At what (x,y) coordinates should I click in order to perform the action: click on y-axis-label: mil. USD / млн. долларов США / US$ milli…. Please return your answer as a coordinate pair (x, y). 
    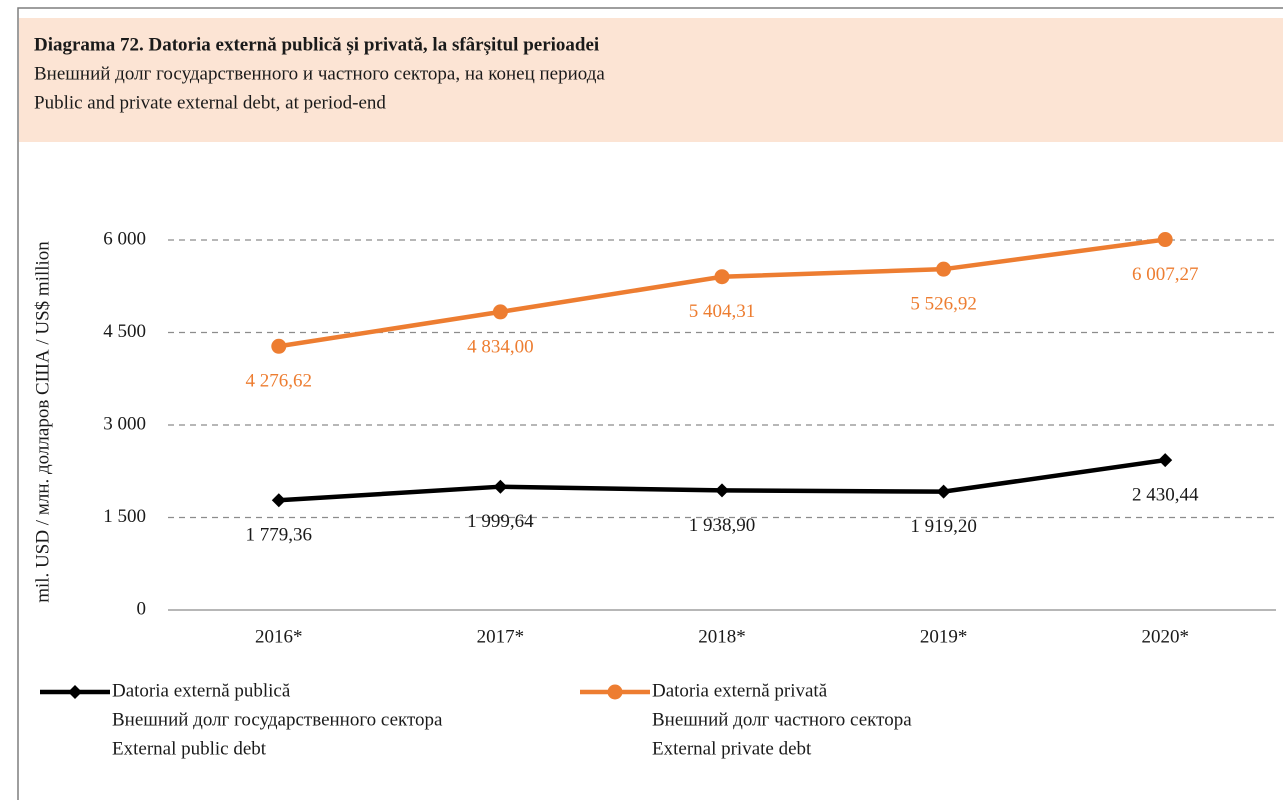
    Looking at the image, I should click on (42, 422).